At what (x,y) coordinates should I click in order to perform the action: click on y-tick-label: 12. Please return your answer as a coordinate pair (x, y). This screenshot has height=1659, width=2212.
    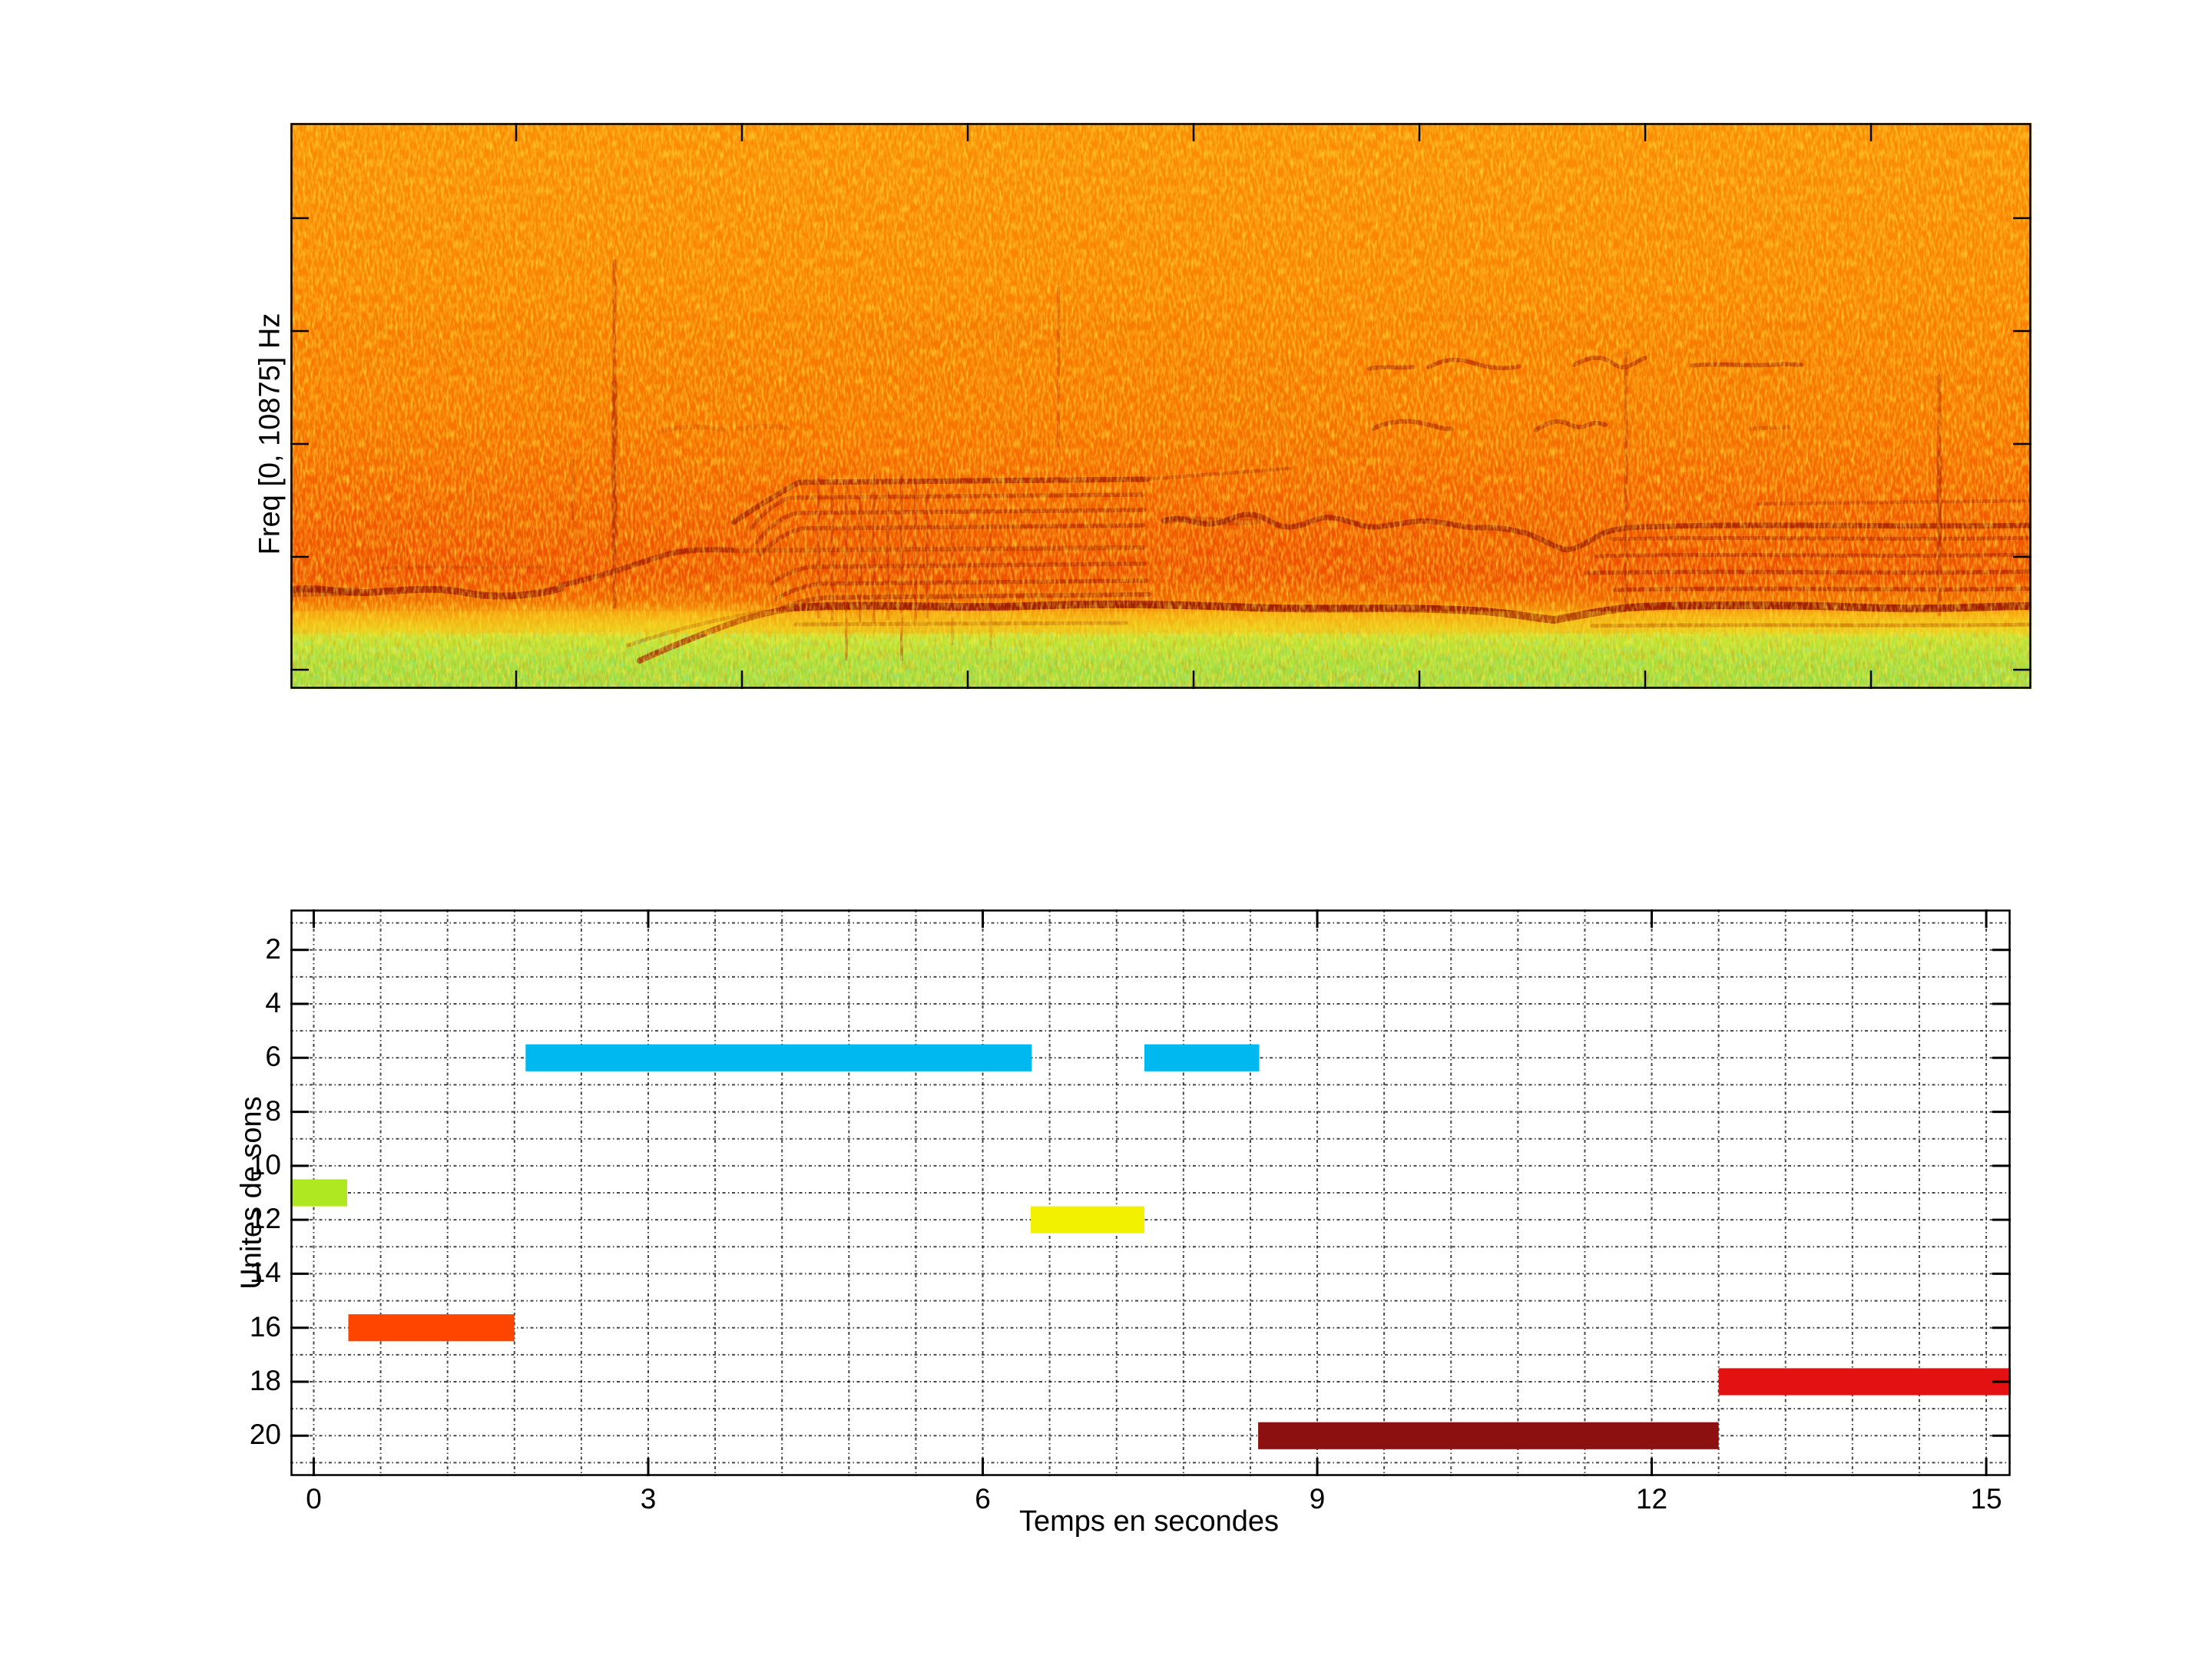
    Looking at the image, I should click on (265, 1219).